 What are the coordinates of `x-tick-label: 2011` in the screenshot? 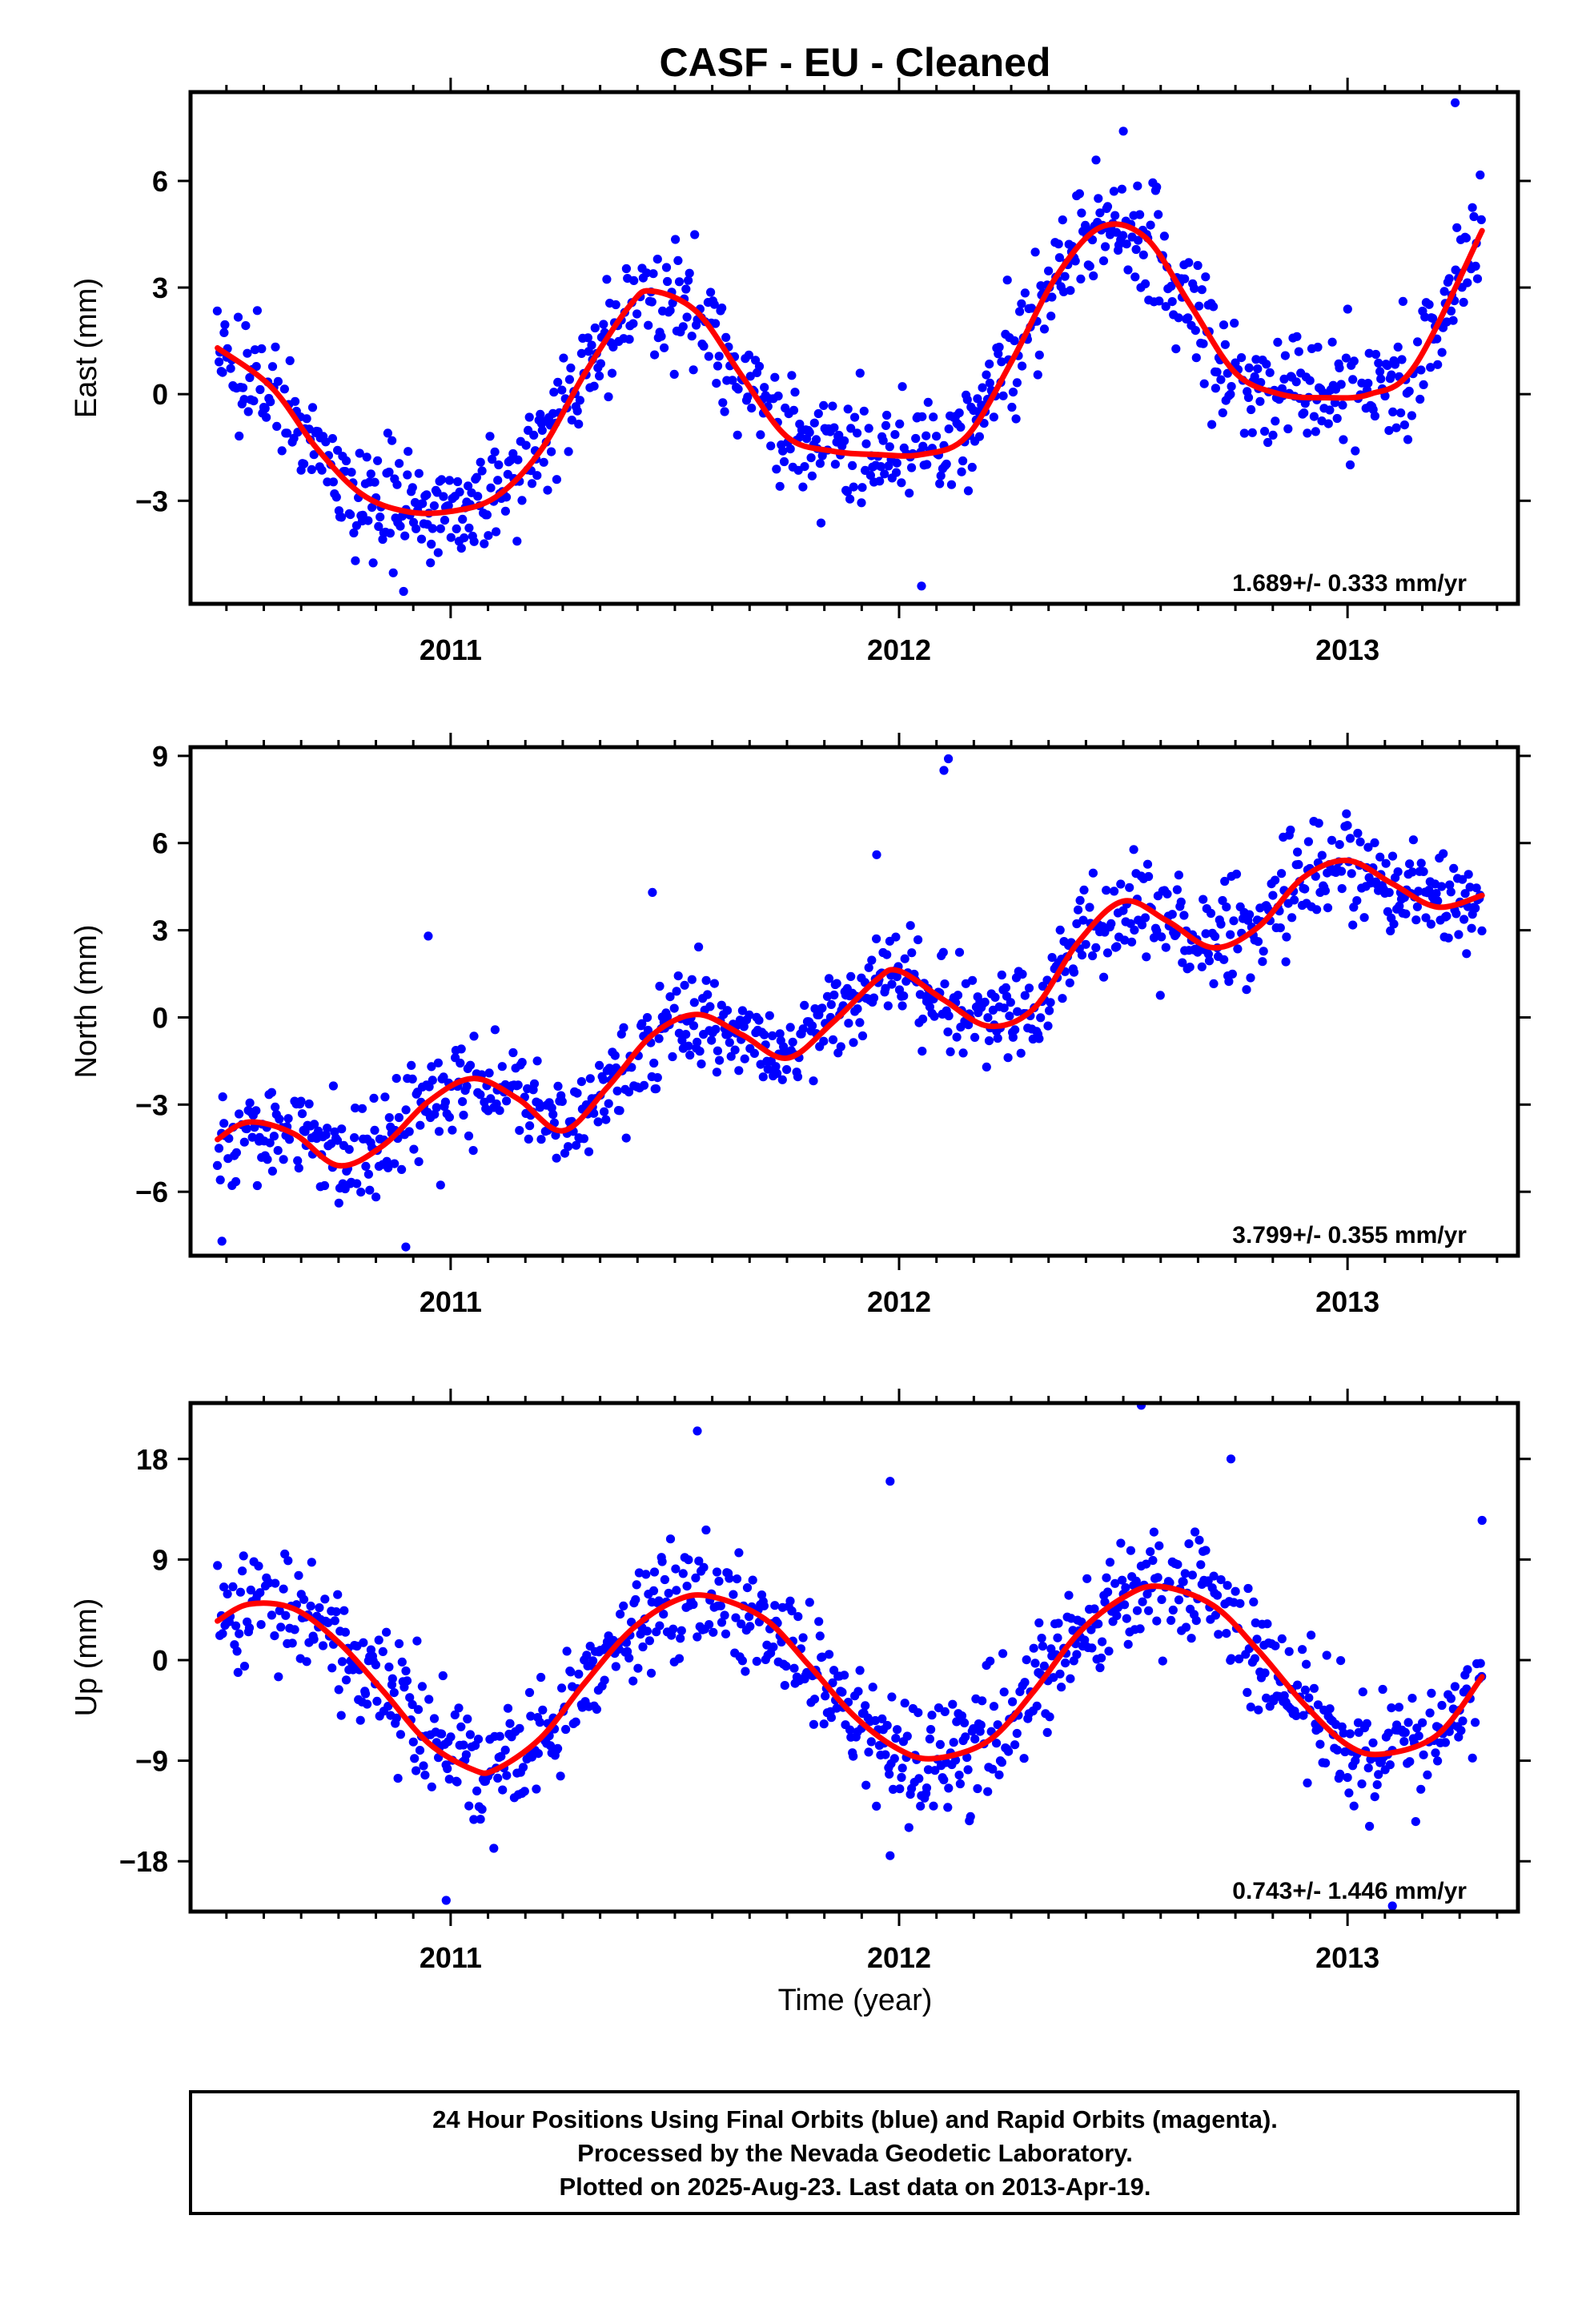 It's located at (451, 1301).